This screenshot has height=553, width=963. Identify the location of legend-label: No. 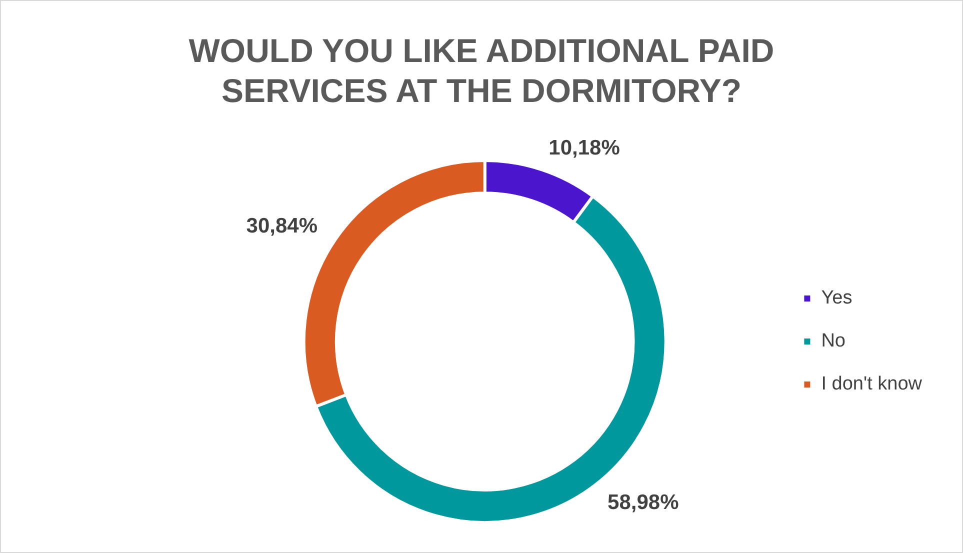
(833, 341).